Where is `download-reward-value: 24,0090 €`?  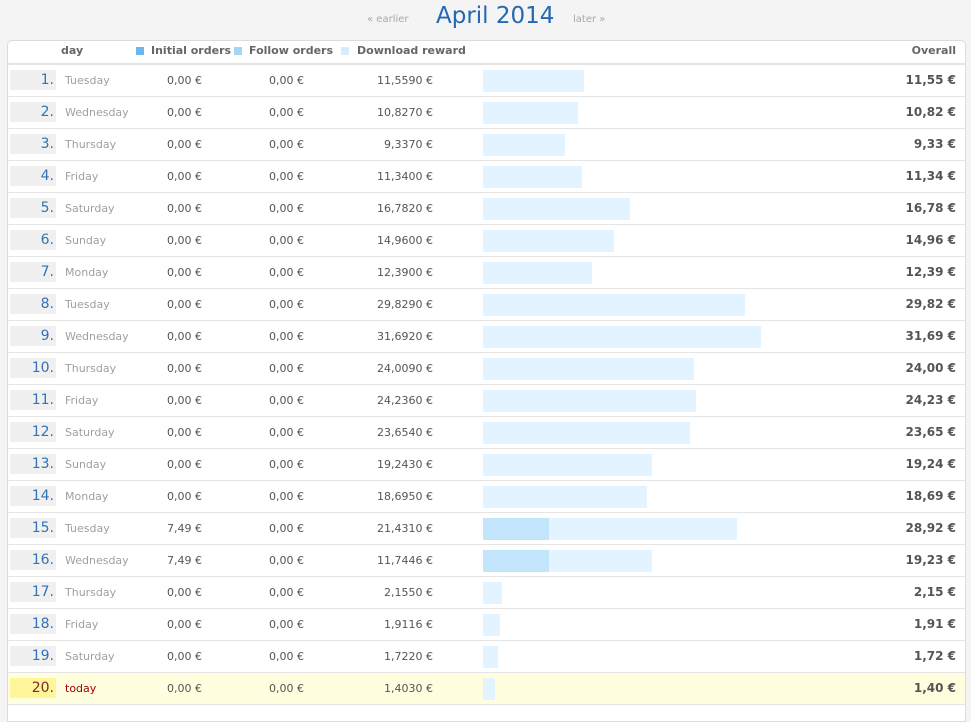 download-reward-value: 24,0090 € is located at coordinates (405, 368).